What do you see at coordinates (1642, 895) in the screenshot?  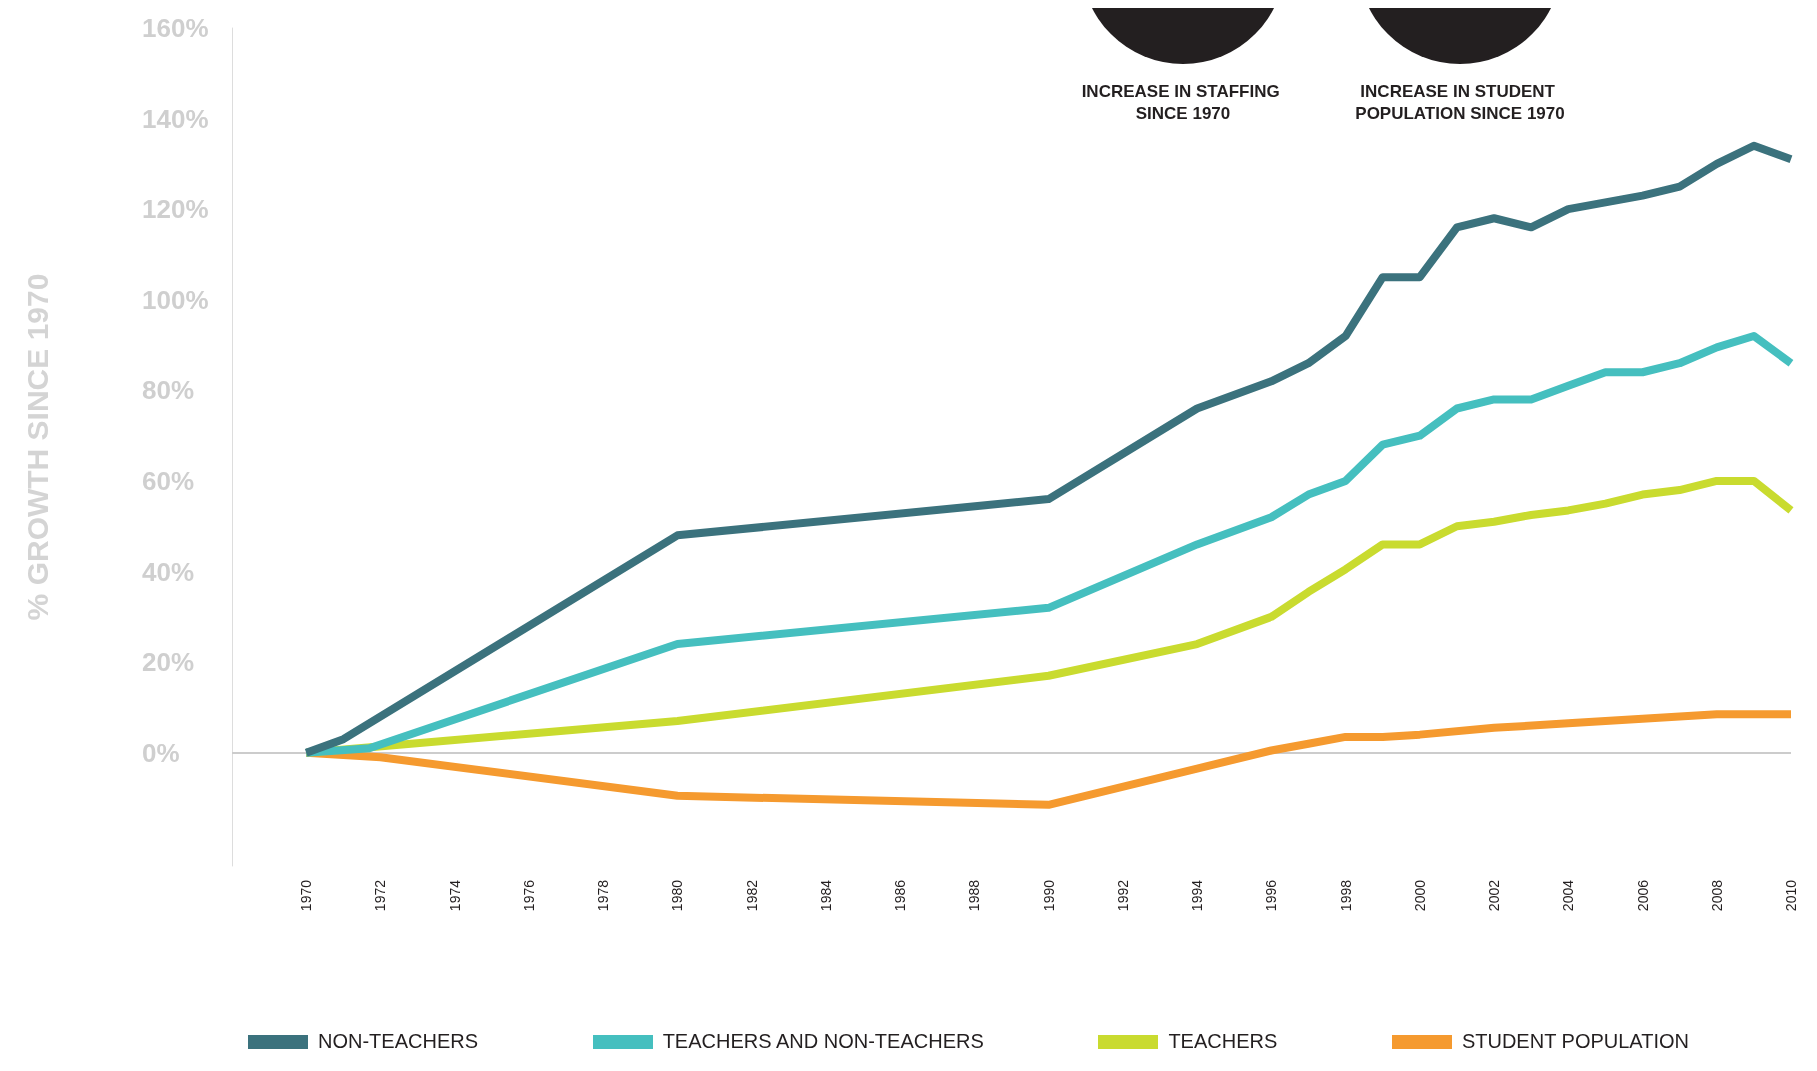 I see `x-tick-label: 2006` at bounding box center [1642, 895].